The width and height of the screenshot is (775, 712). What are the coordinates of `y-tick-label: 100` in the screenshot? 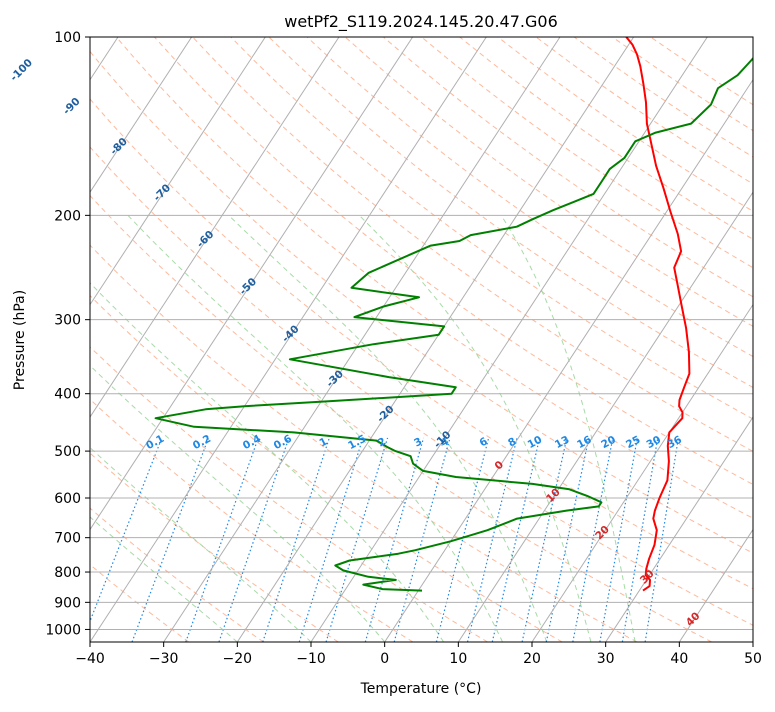 It's located at (67, 38).